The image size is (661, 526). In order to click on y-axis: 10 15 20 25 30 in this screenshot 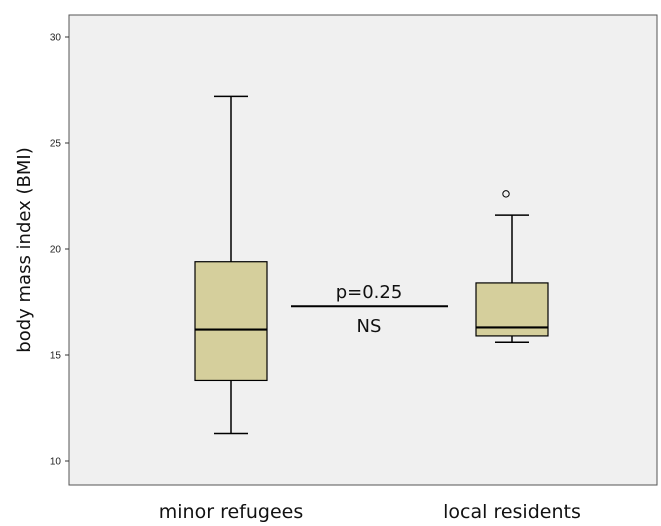, I will do `click(59, 250)`.